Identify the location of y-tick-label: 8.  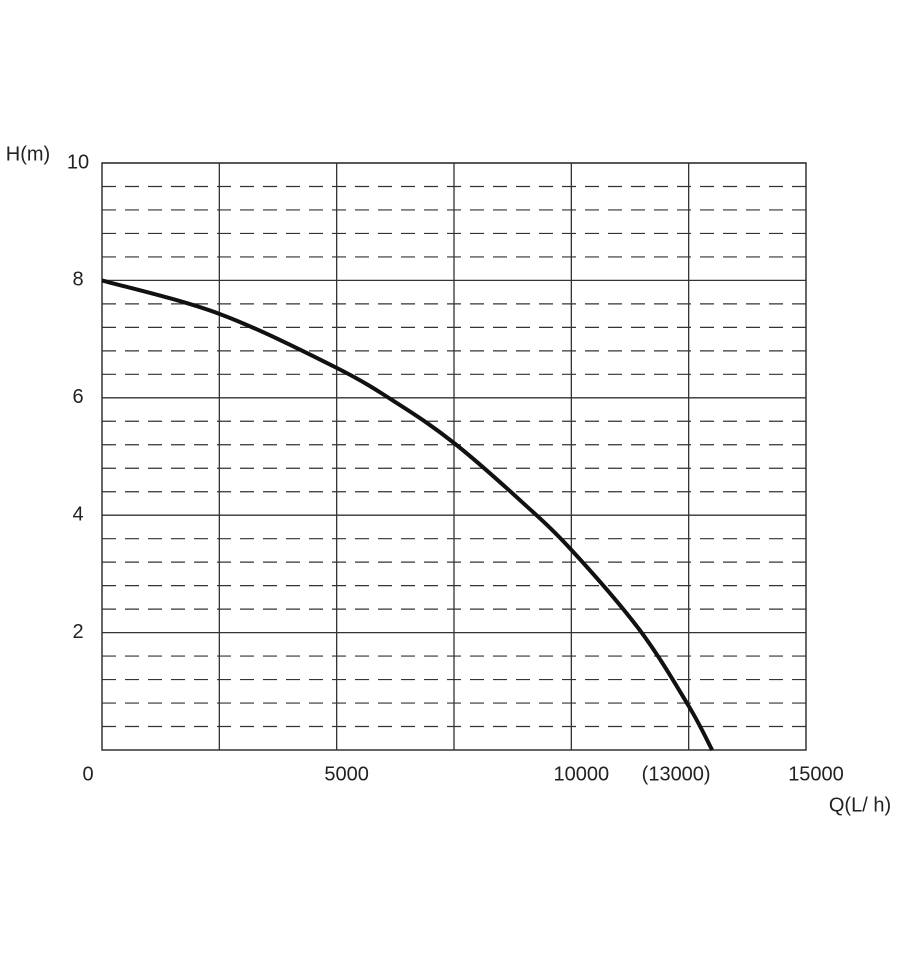
(77, 280).